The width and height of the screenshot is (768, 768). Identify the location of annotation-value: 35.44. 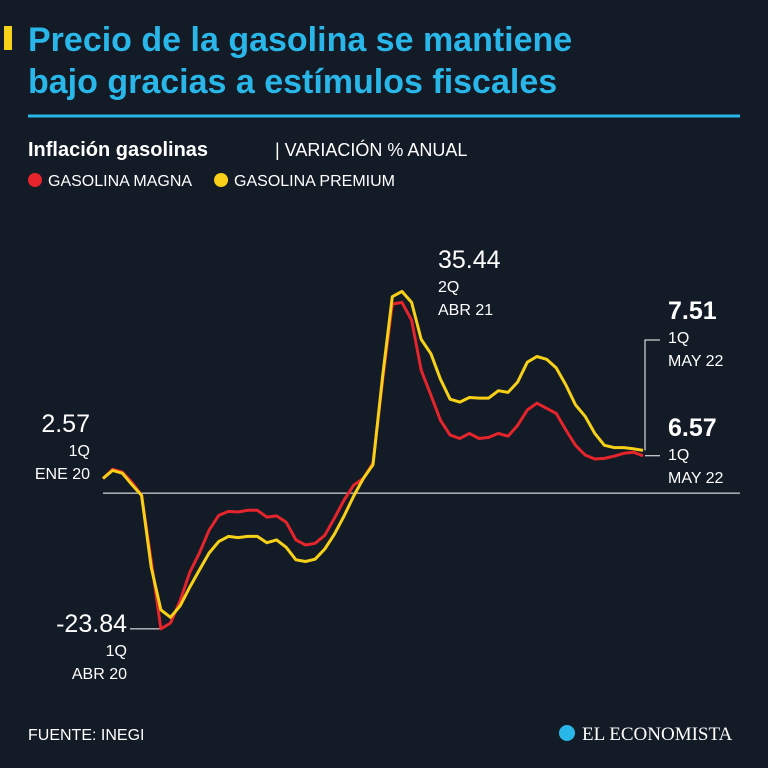
(469, 260).